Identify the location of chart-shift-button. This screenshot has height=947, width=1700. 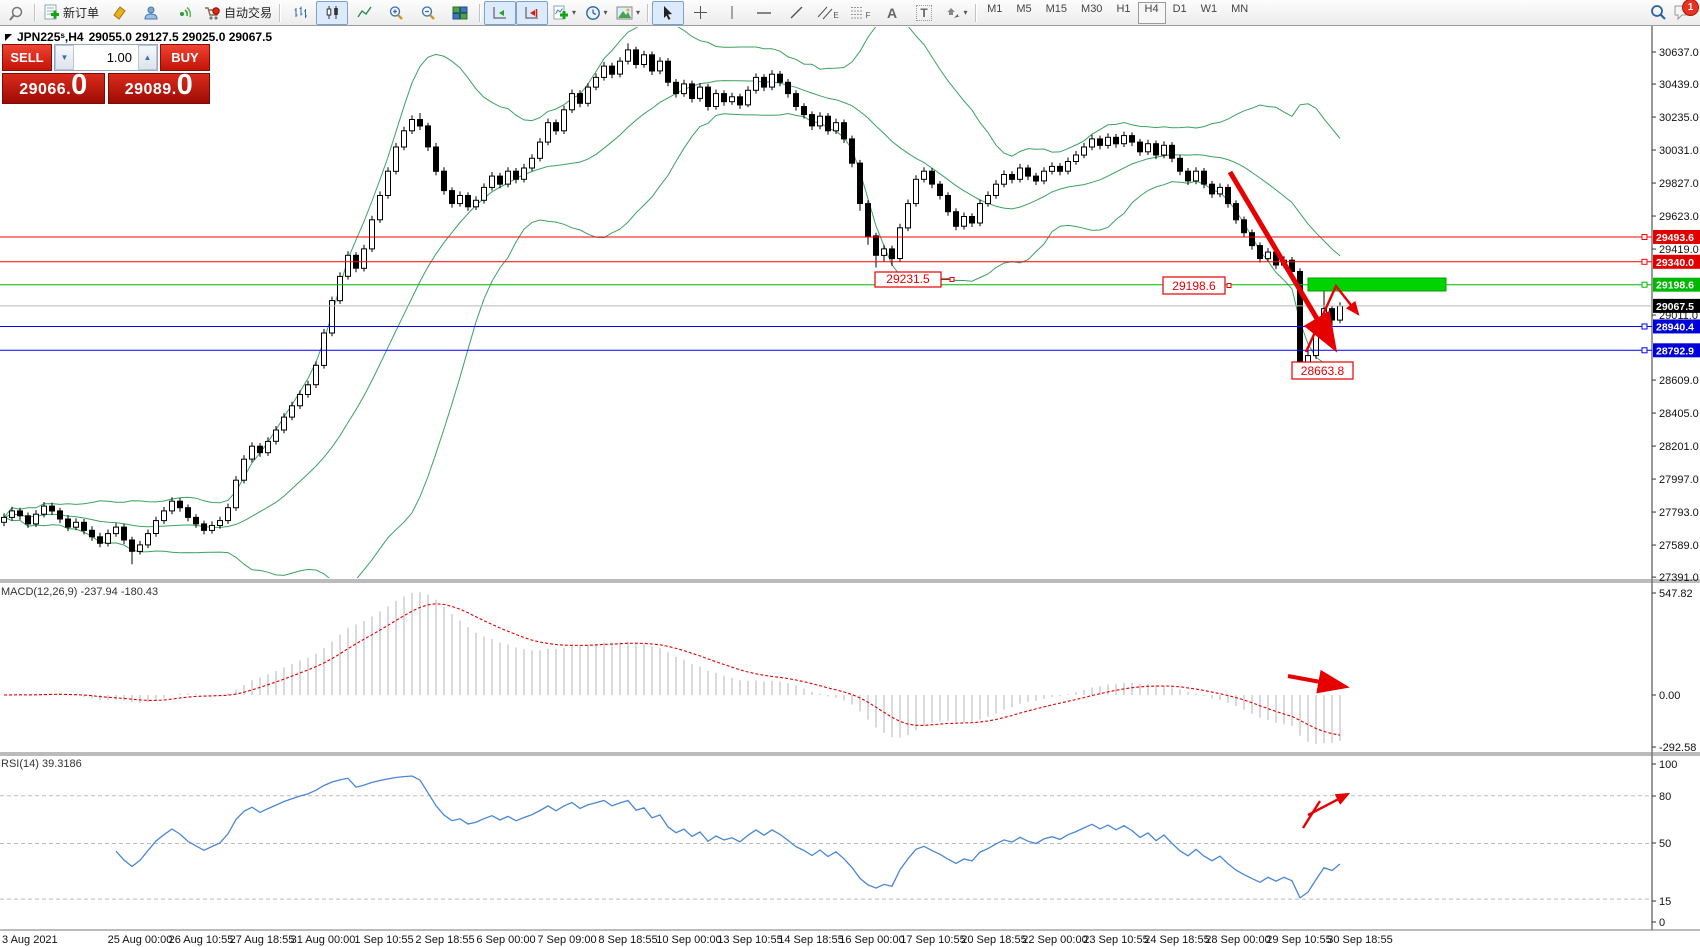
(532, 12).